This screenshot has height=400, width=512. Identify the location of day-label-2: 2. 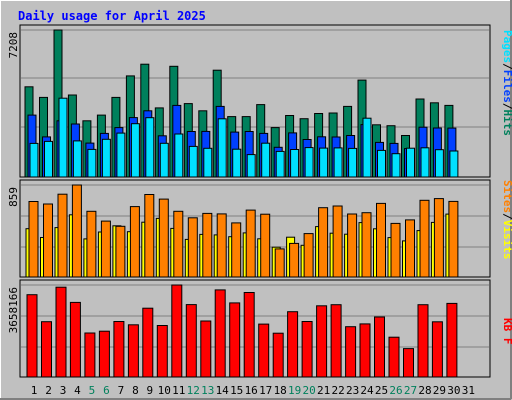
(48, 390).